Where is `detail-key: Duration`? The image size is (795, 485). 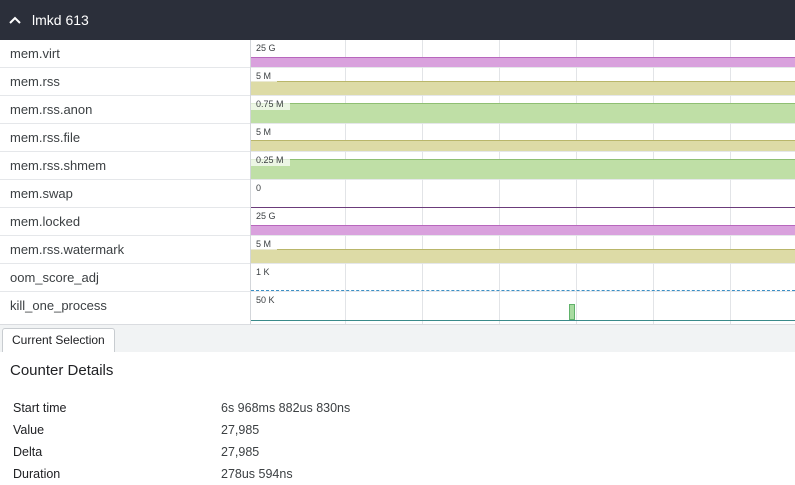
detail-key: Duration is located at coordinates (37, 474).